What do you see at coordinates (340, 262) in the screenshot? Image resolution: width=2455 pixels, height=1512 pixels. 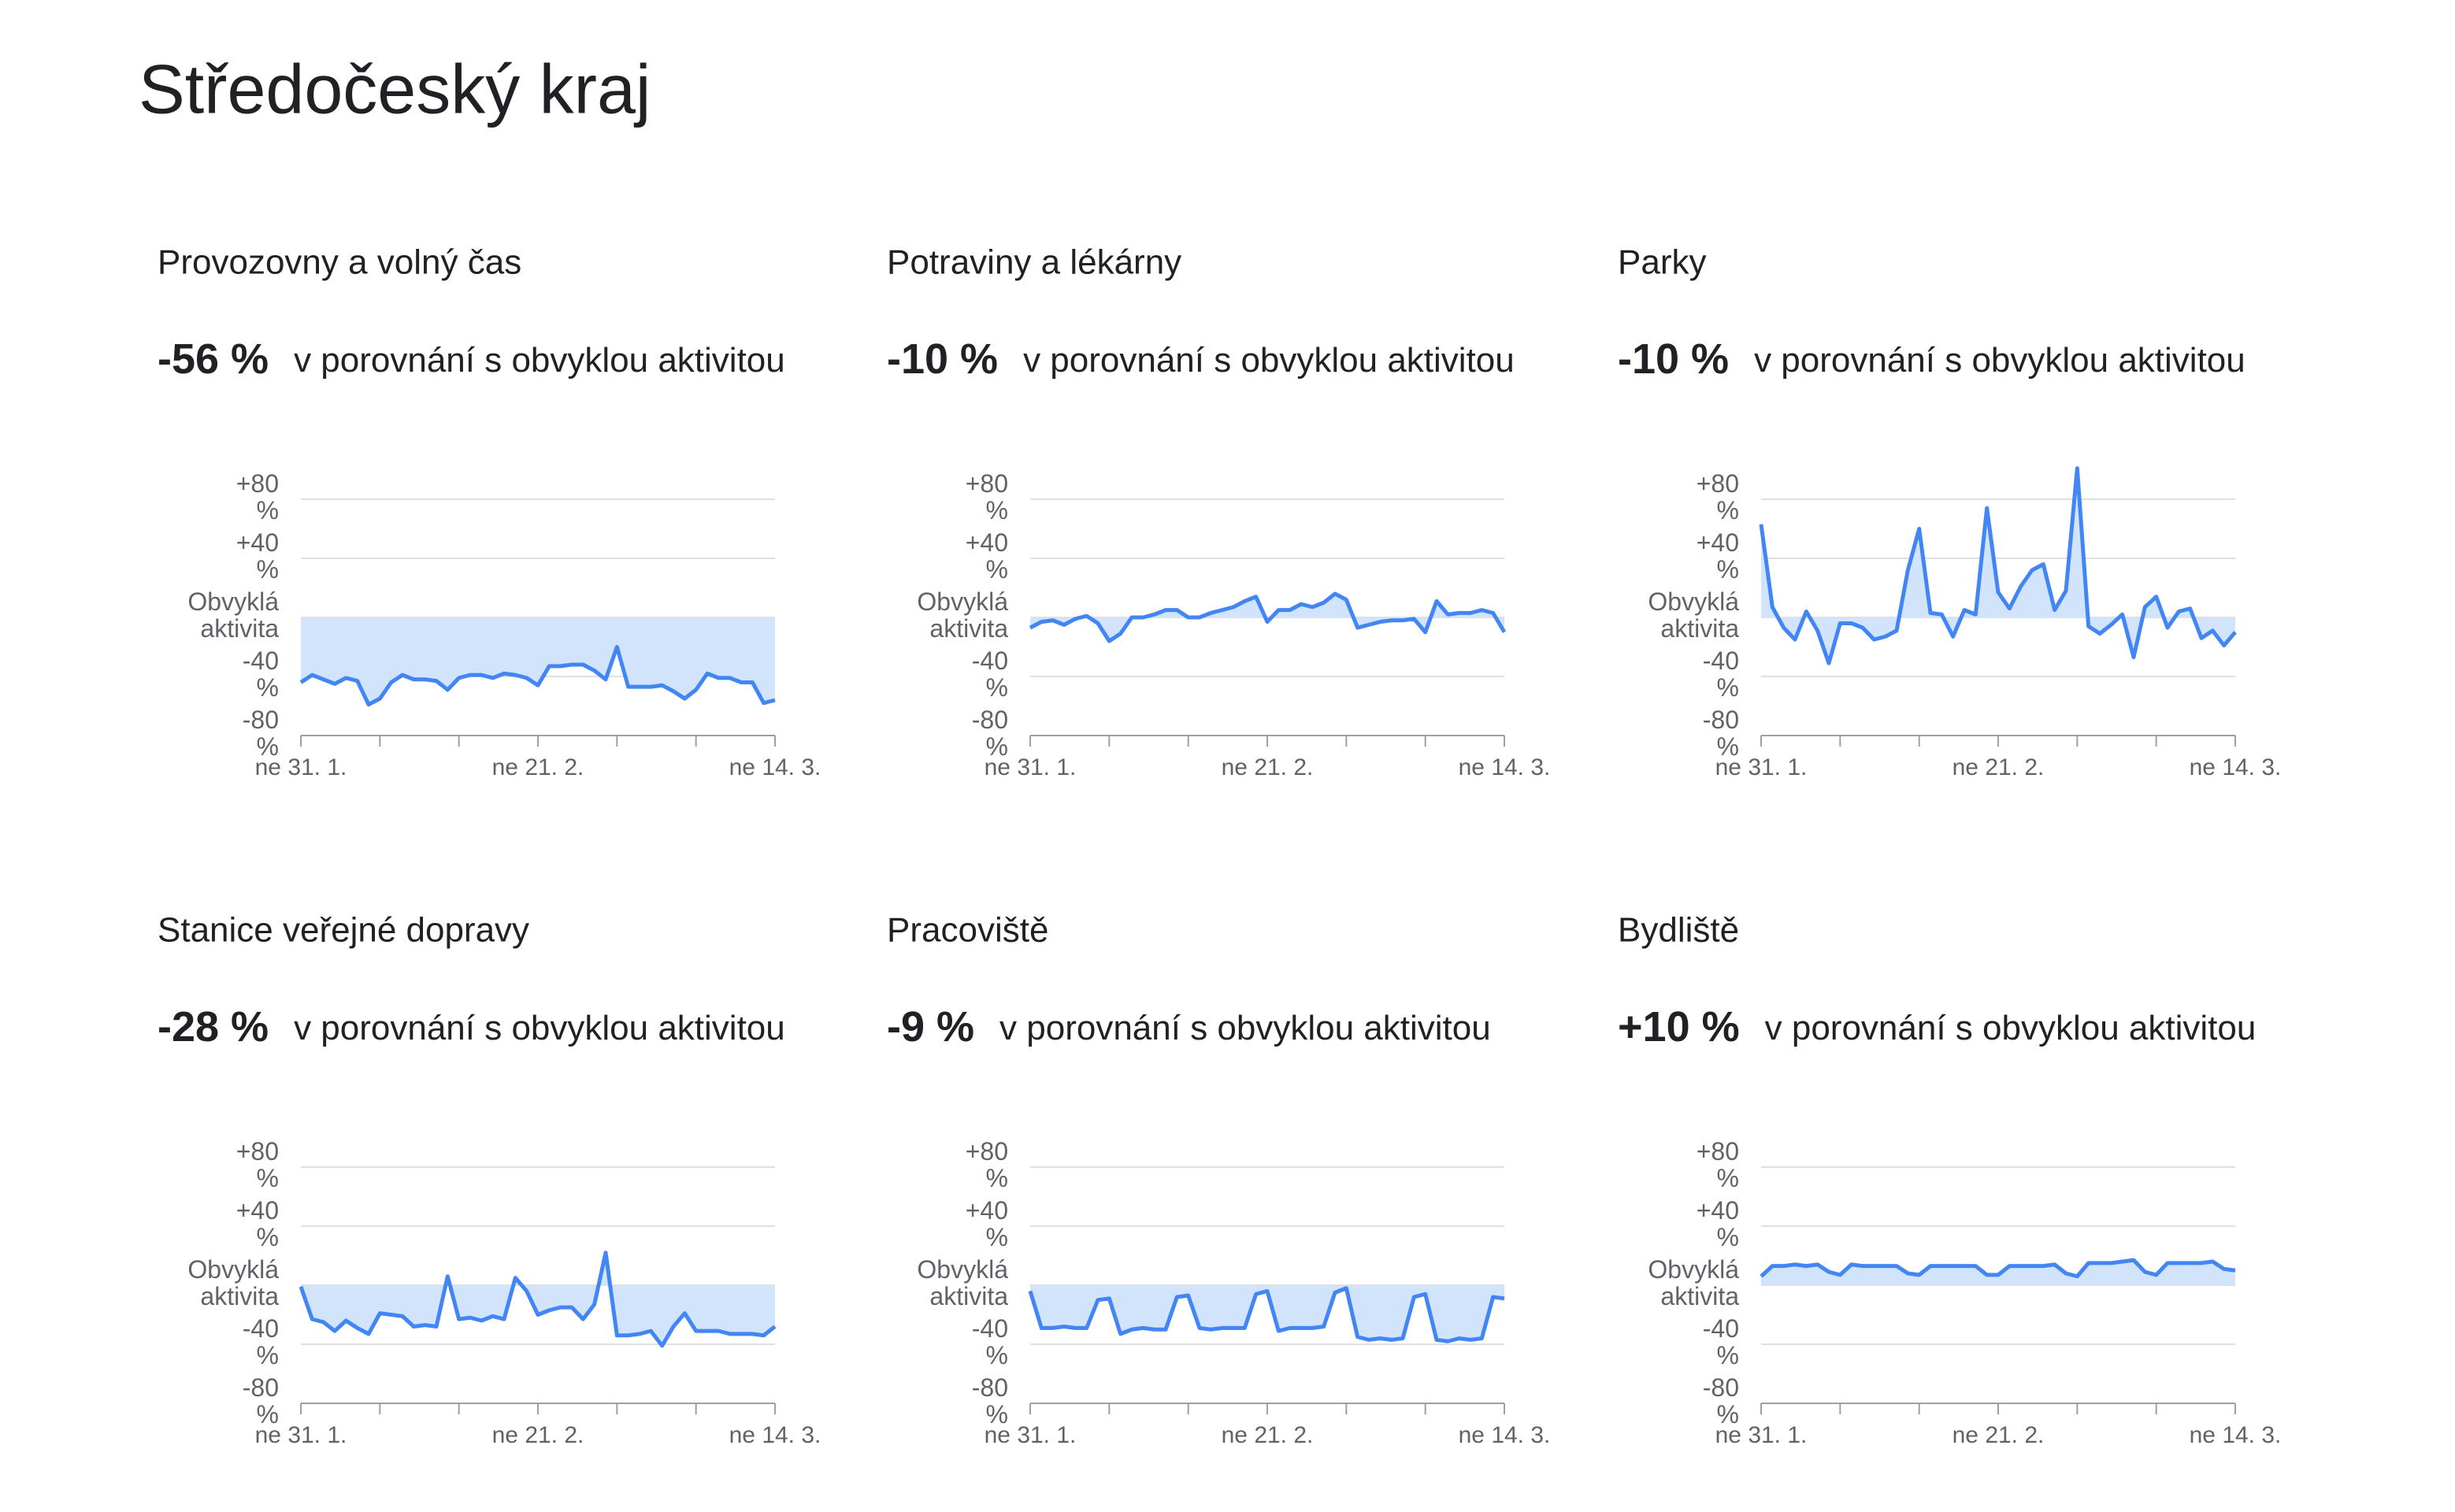 I see `chart-title: Provozovny a volný čas` at bounding box center [340, 262].